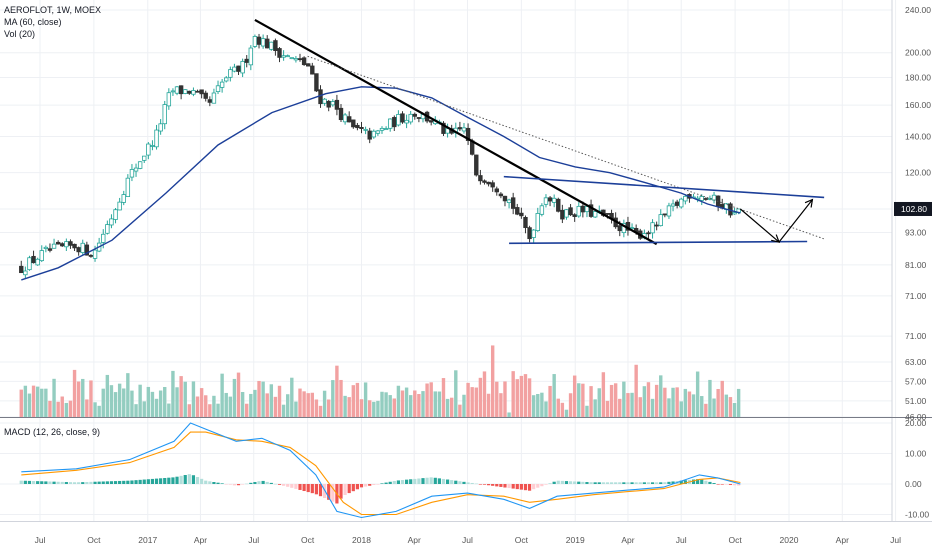 This screenshot has height=555, width=932. What do you see at coordinates (33, 22) in the screenshot?
I see `ma-legend: MA (60, close)` at bounding box center [33, 22].